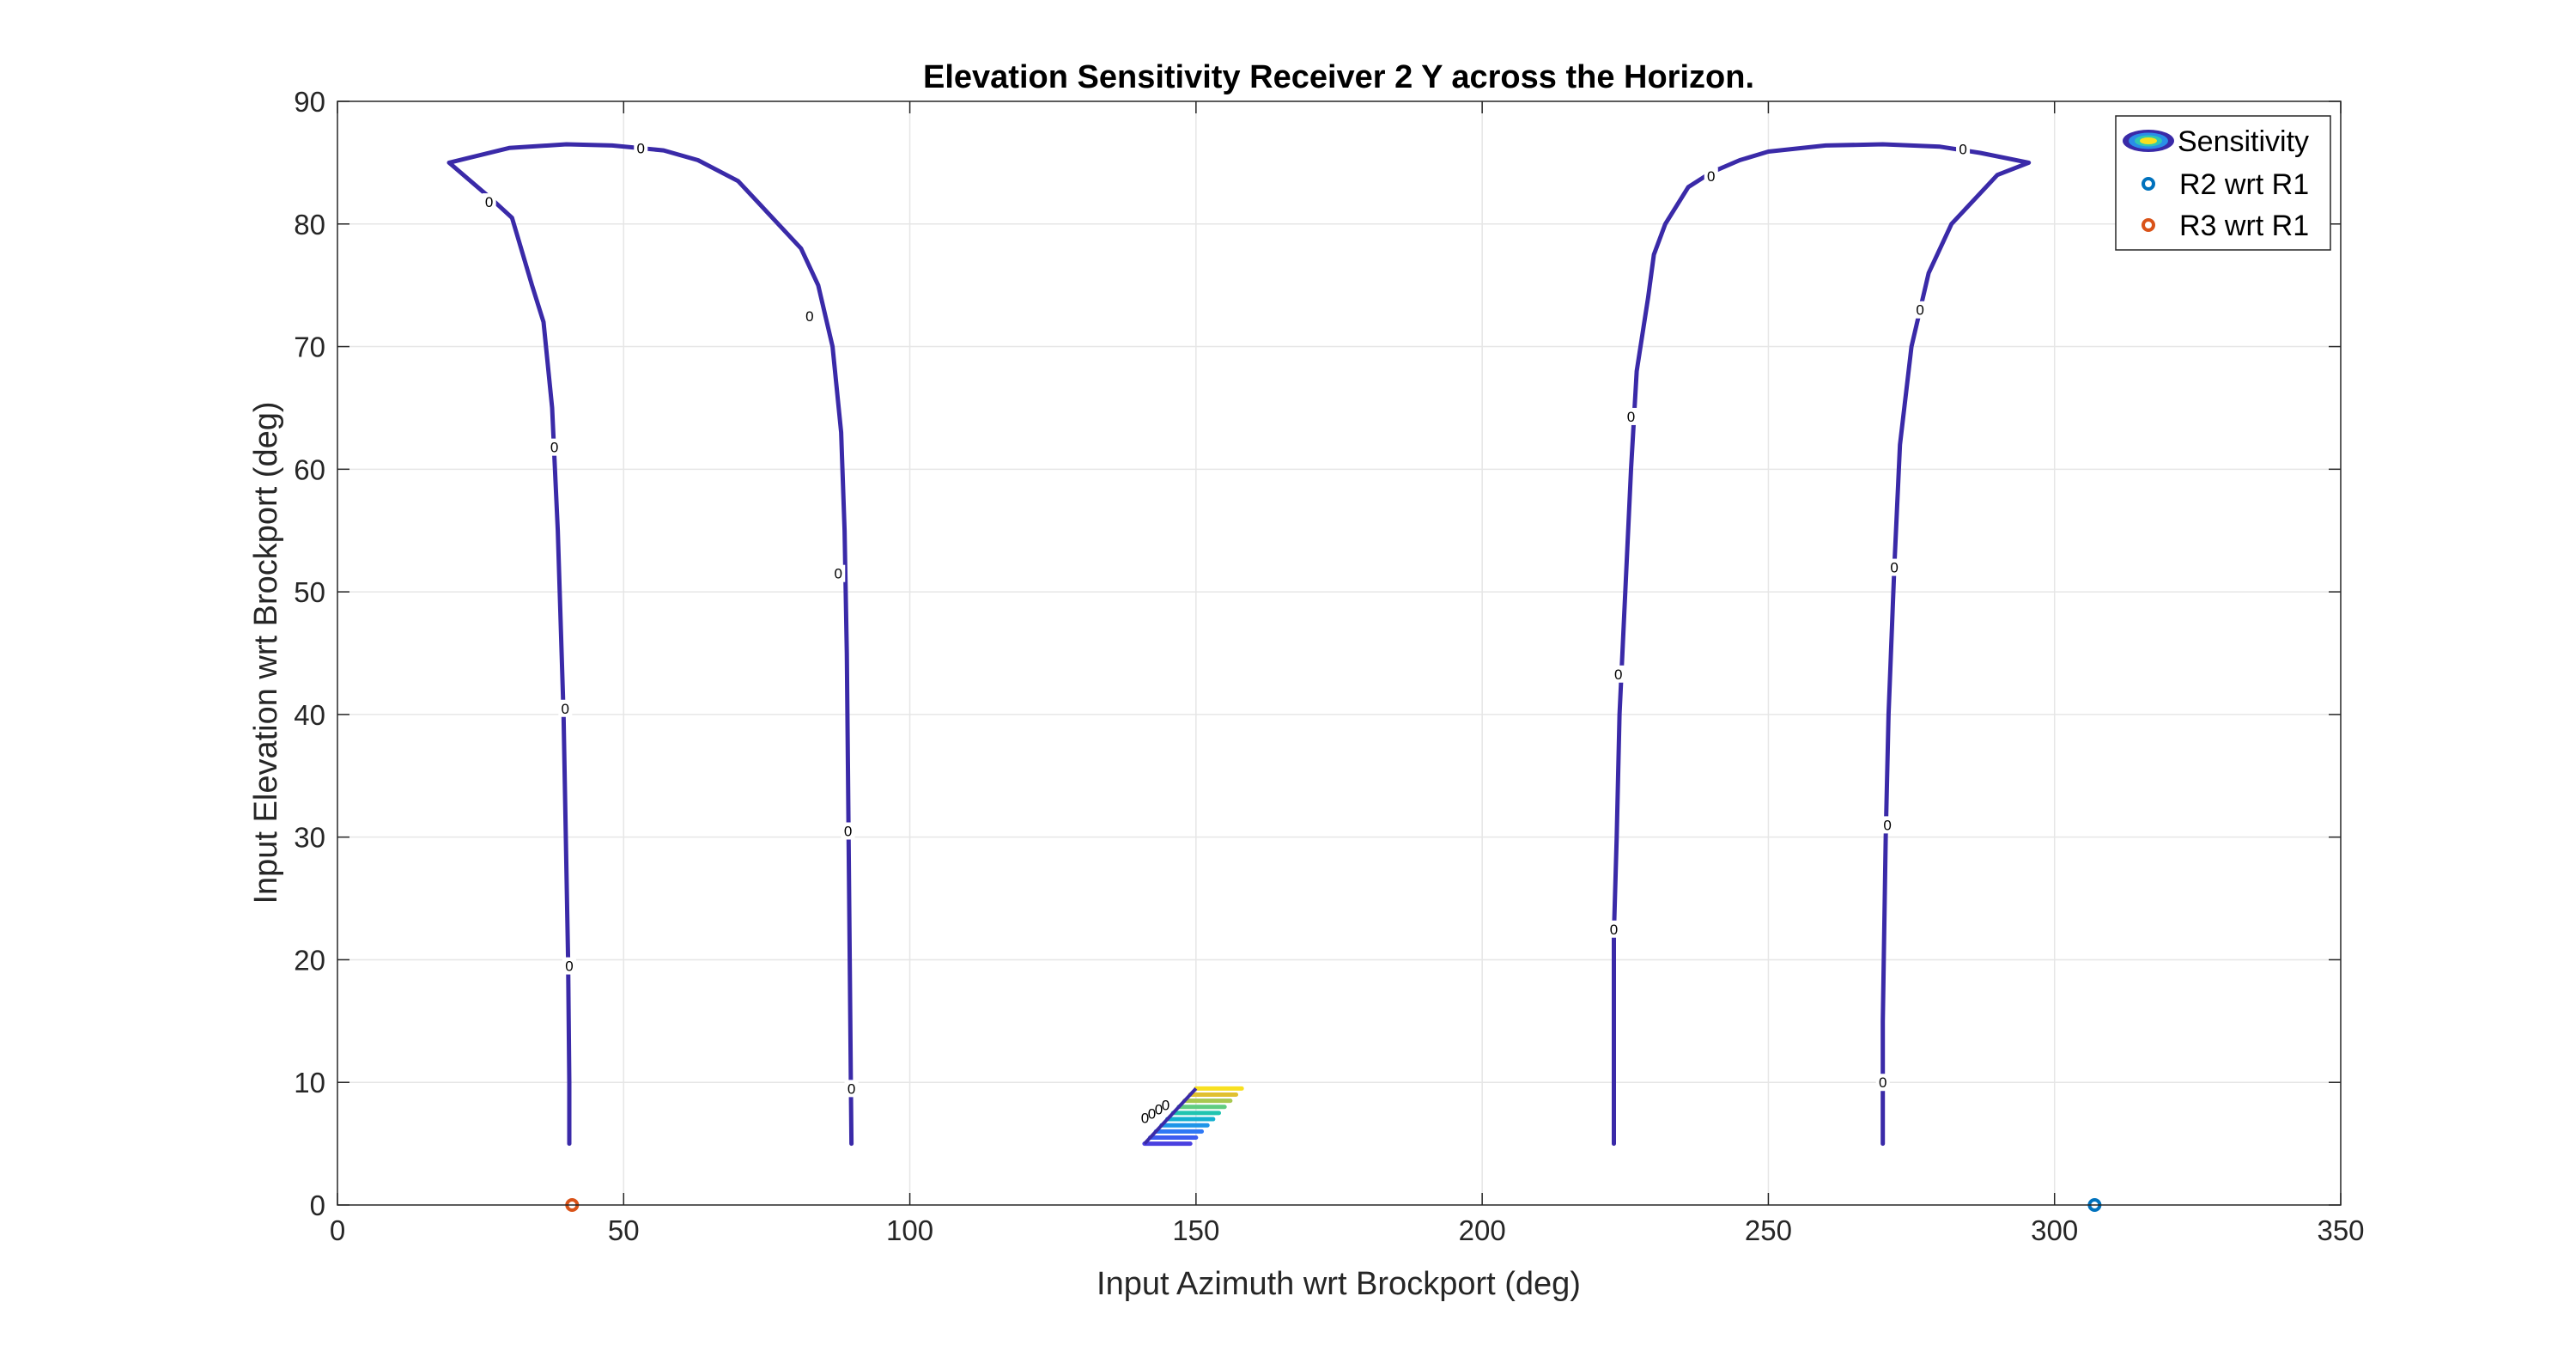 The width and height of the screenshot is (2576, 1351). What do you see at coordinates (266, 652) in the screenshot?
I see `y-axis-label: Input Elevation wrt Brockport (deg)` at bounding box center [266, 652].